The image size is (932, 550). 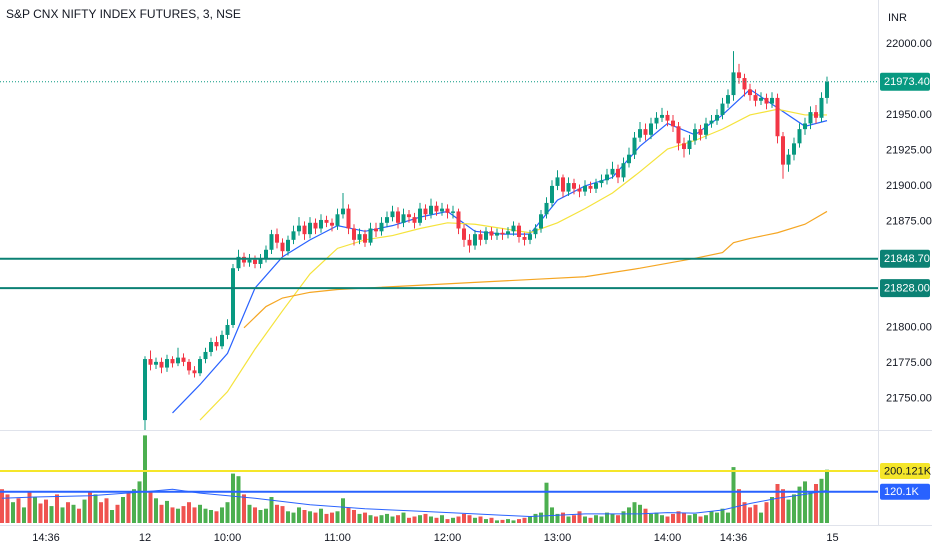 What do you see at coordinates (897, 18) in the screenshot?
I see `currency: INR` at bounding box center [897, 18].